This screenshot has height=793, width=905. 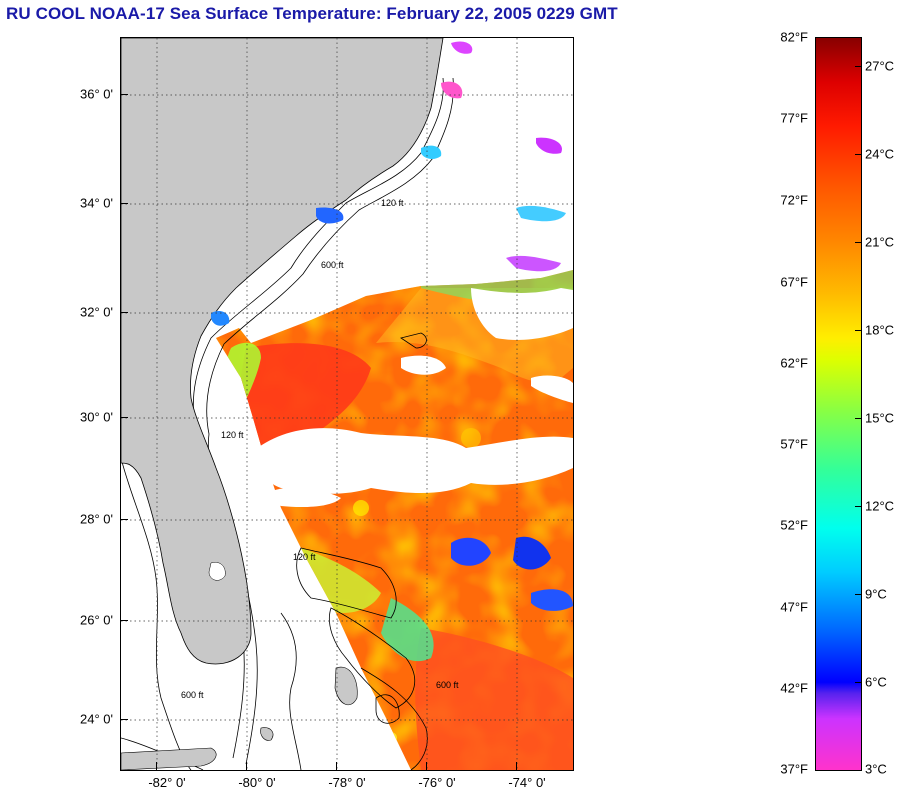 What do you see at coordinates (96, 620) in the screenshot?
I see `latitude-label: 26° 0'` at bounding box center [96, 620].